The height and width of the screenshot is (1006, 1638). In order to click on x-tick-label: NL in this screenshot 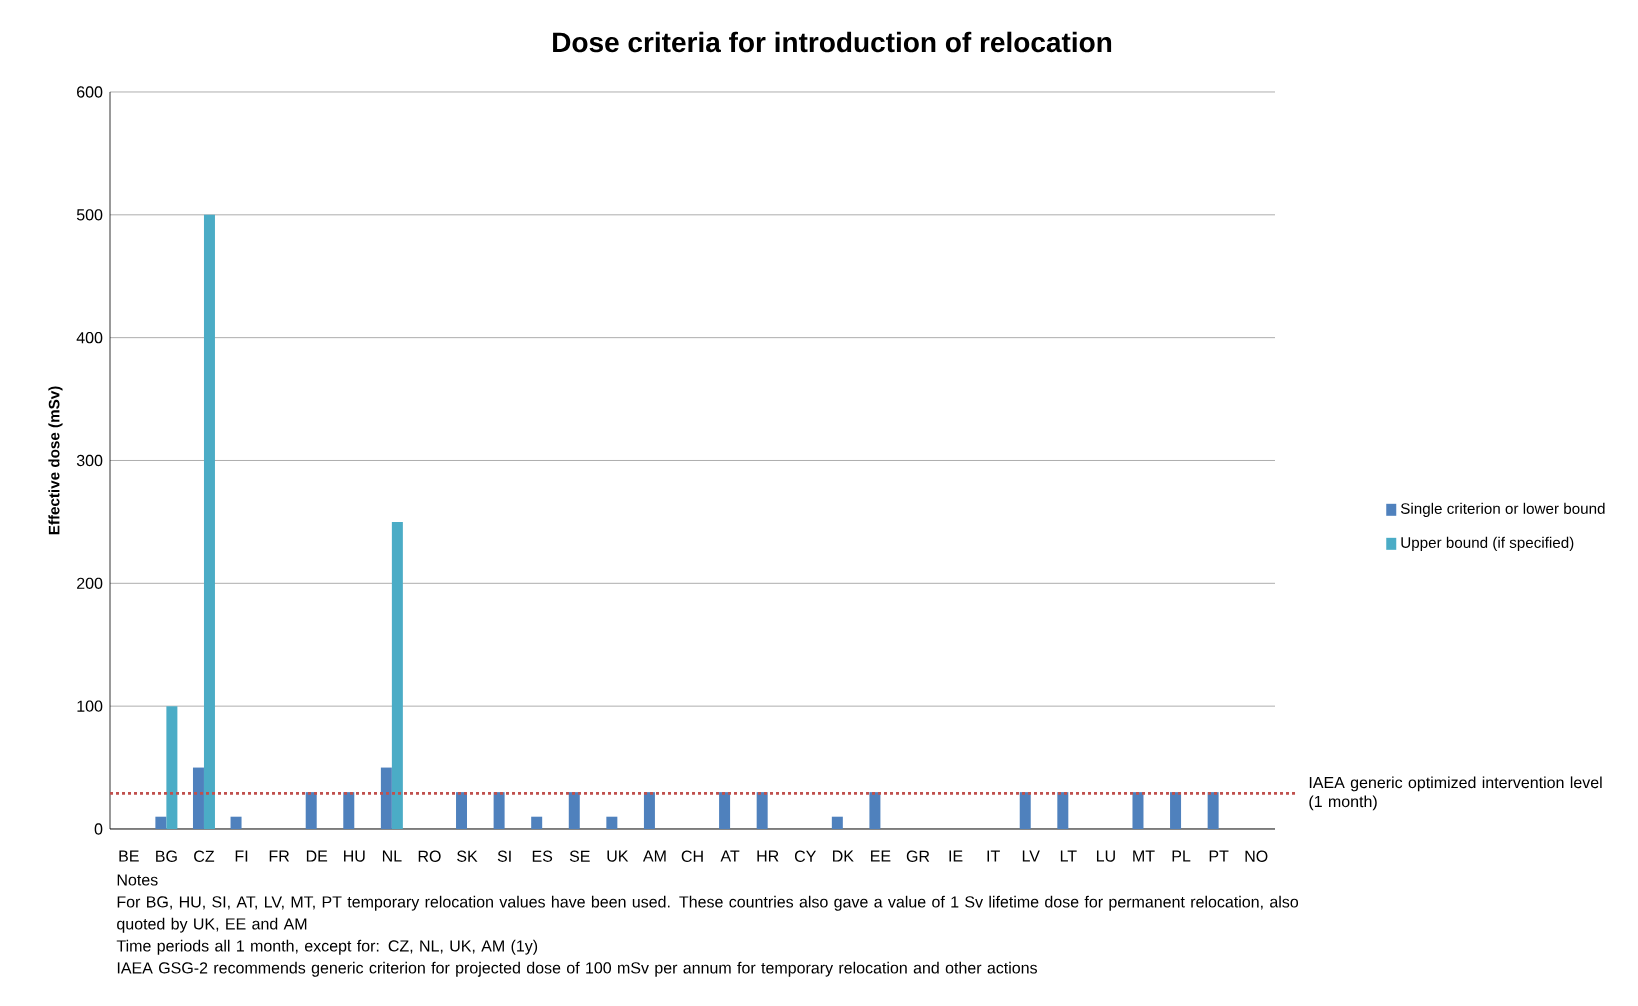, I will do `click(392, 856)`.